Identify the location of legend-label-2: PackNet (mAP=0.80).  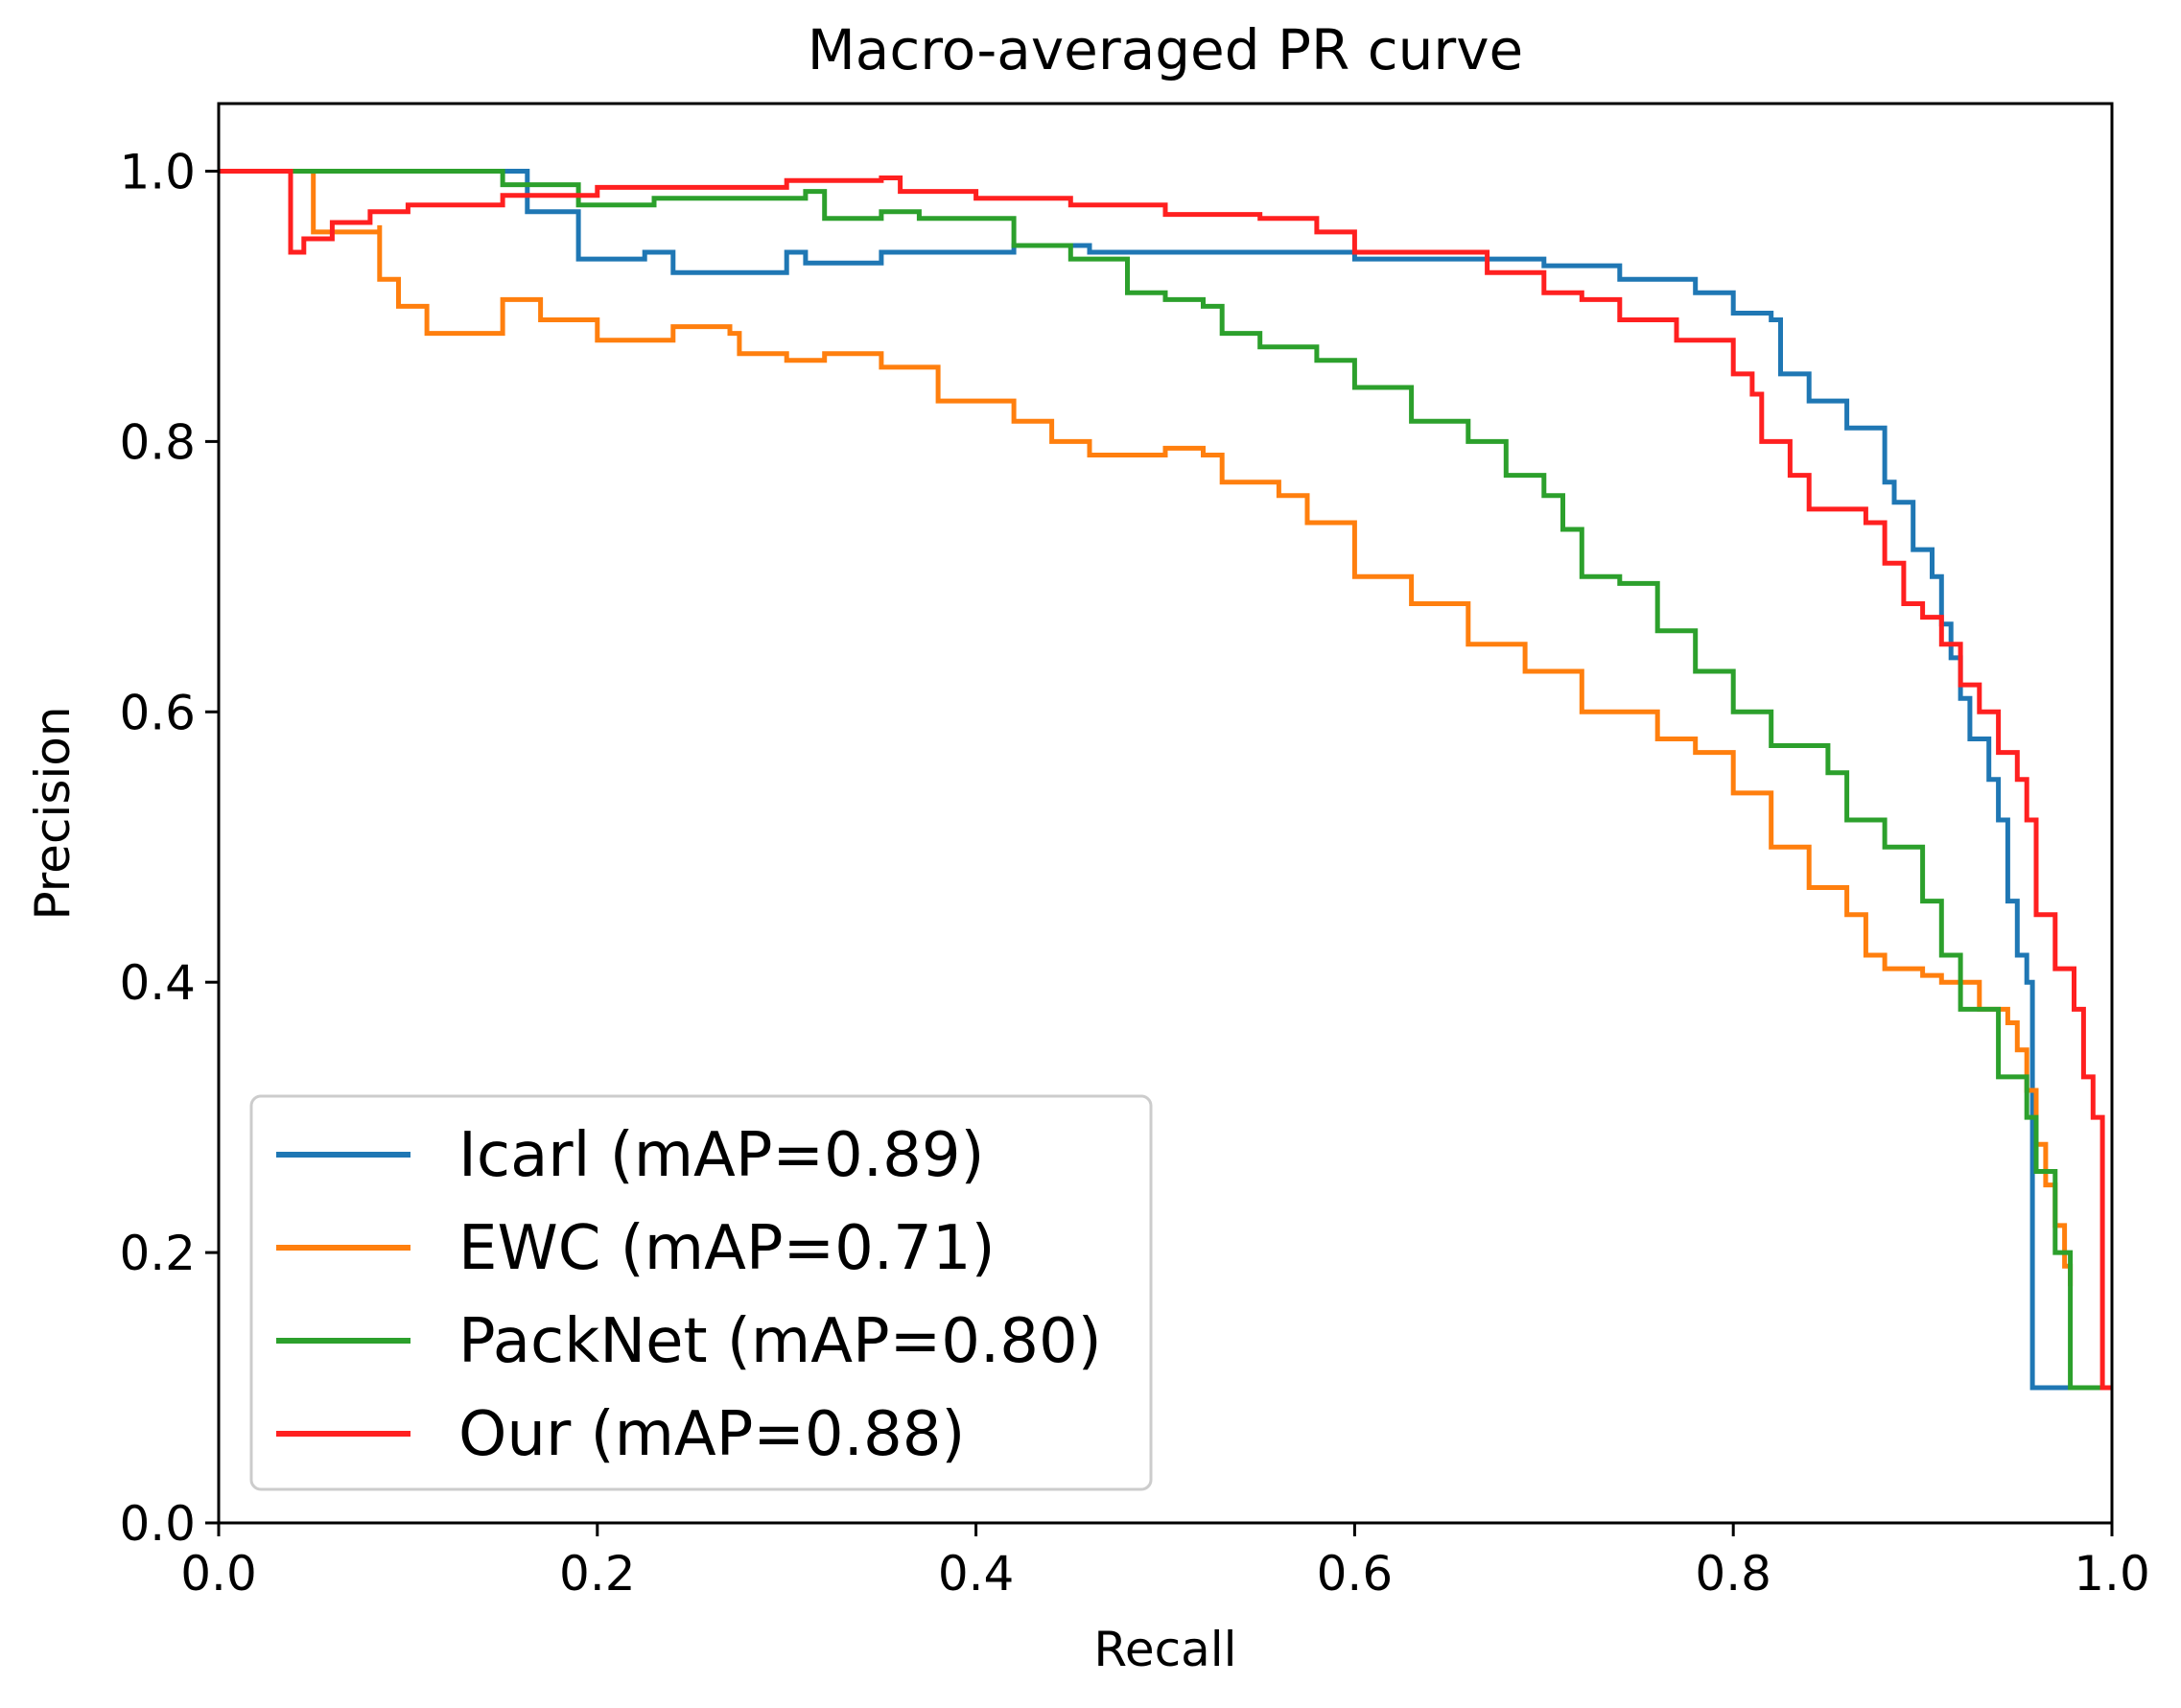
(780, 1341).